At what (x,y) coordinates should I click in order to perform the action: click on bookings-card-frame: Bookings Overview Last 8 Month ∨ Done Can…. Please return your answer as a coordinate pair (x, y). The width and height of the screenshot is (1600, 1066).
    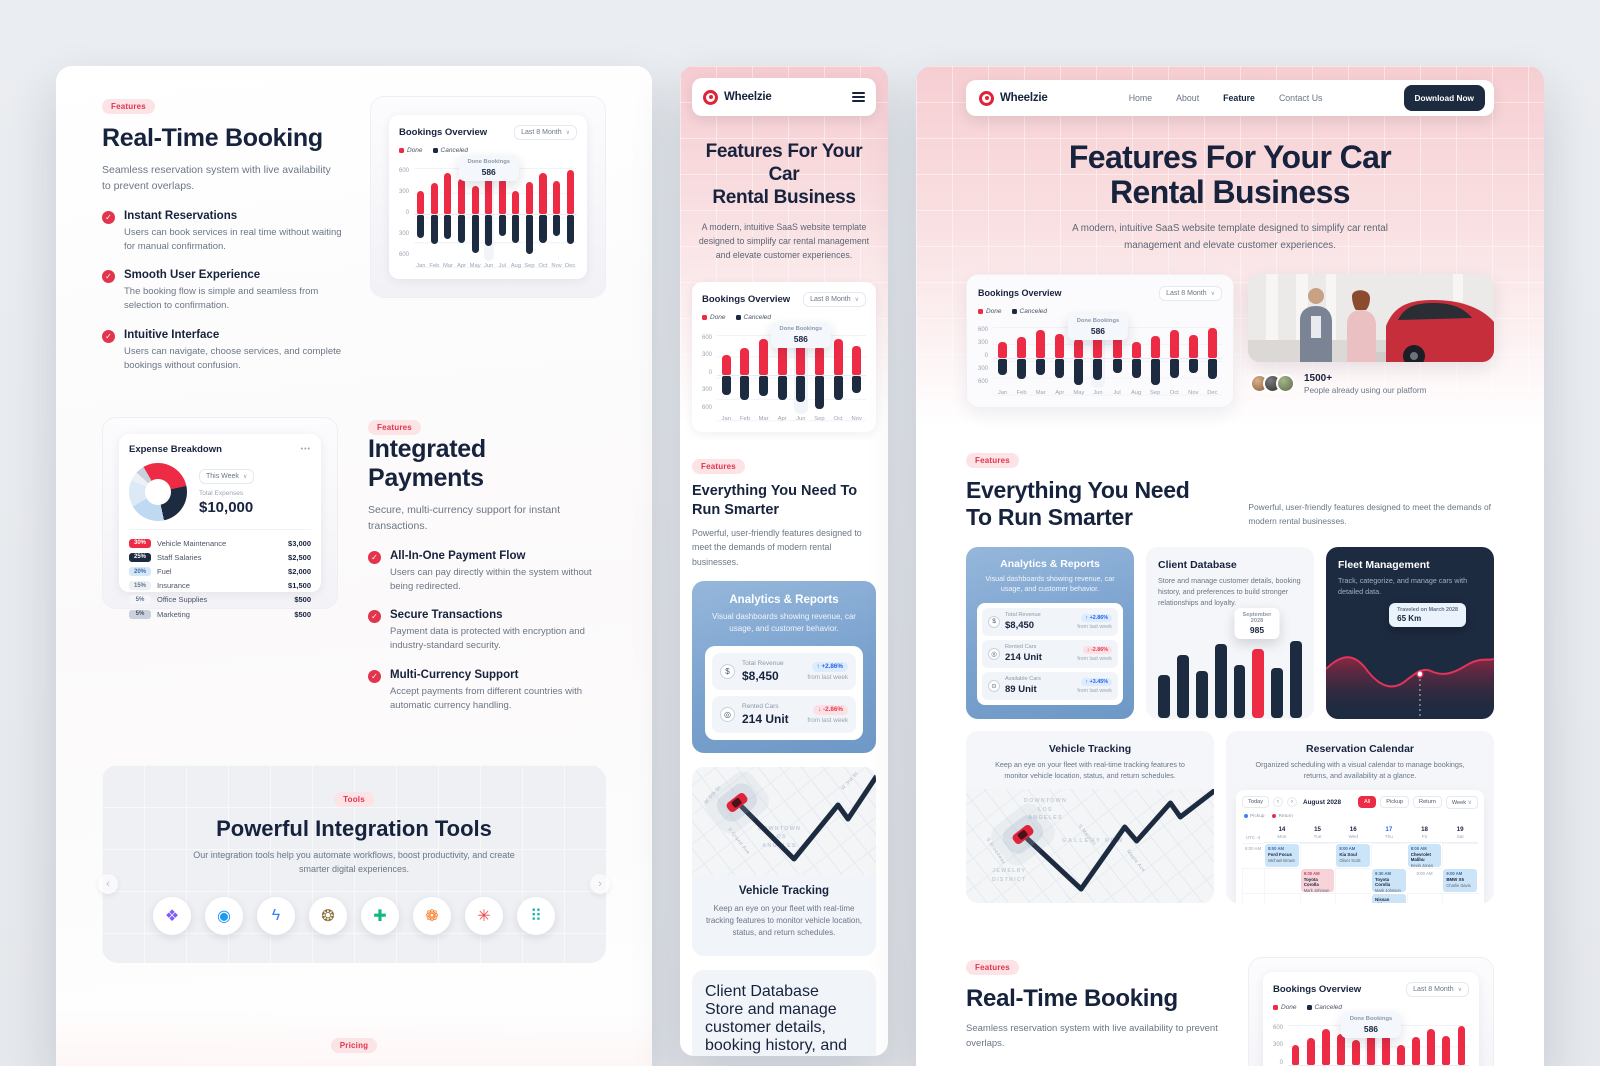
    Looking at the image, I should click on (1371, 1011).